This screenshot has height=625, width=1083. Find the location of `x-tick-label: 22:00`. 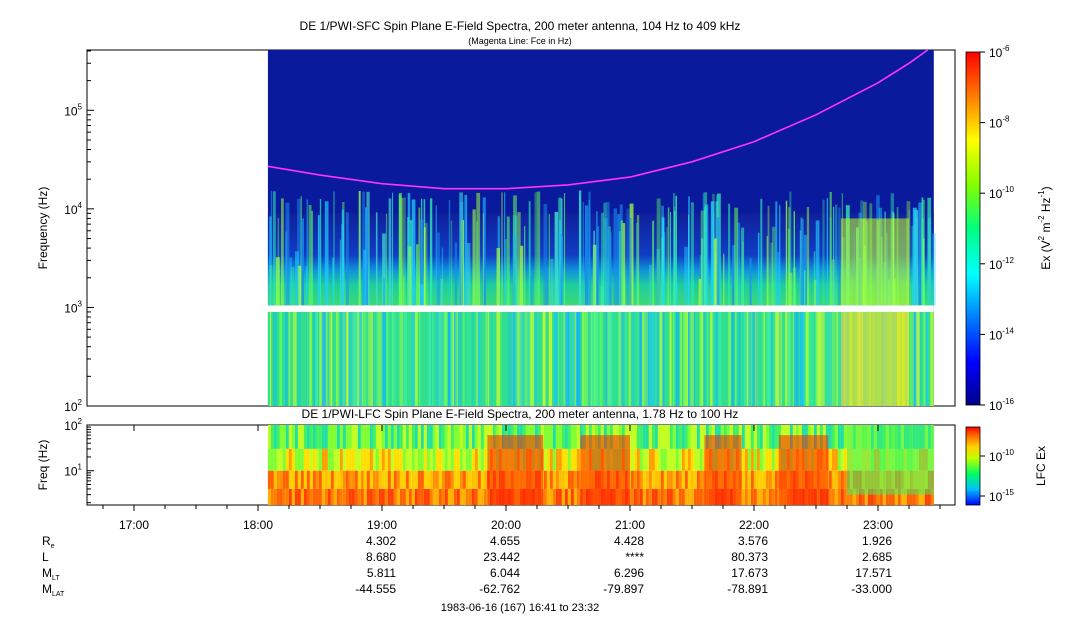

x-tick-label: 22:00 is located at coordinates (754, 525).